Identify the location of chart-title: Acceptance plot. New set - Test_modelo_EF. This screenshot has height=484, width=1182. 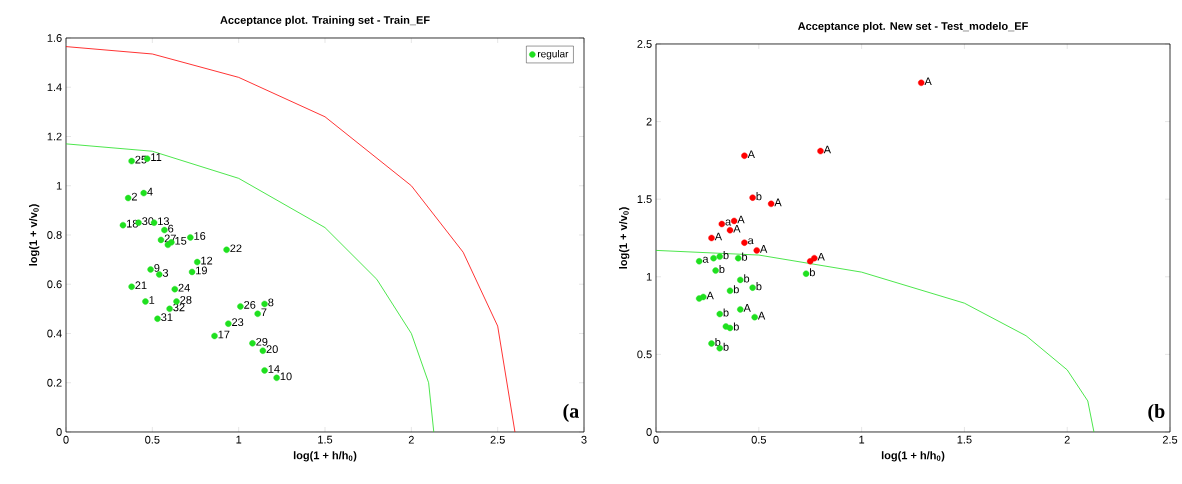
(912, 27).